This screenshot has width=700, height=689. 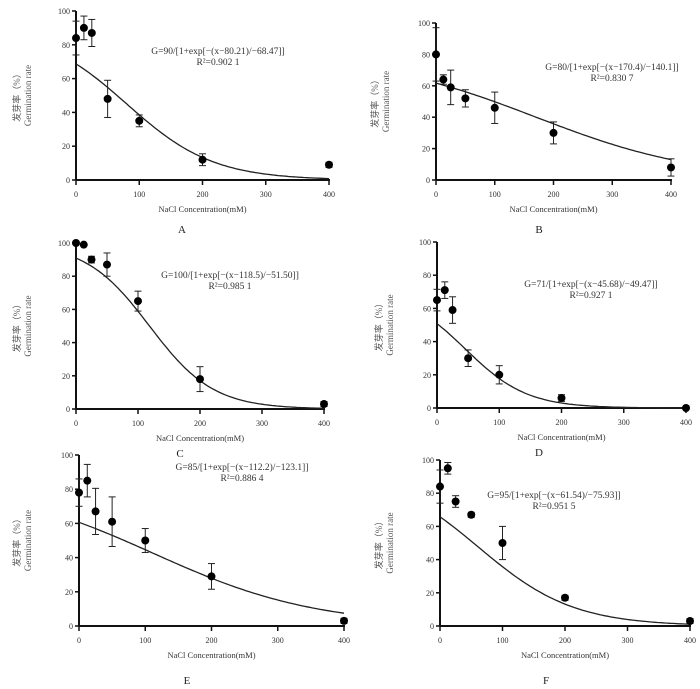 What do you see at coordinates (230, 275) in the screenshot?
I see `fit-equation: G=100/[1+exp[−(x−118.5)/−51.50]]` at bounding box center [230, 275].